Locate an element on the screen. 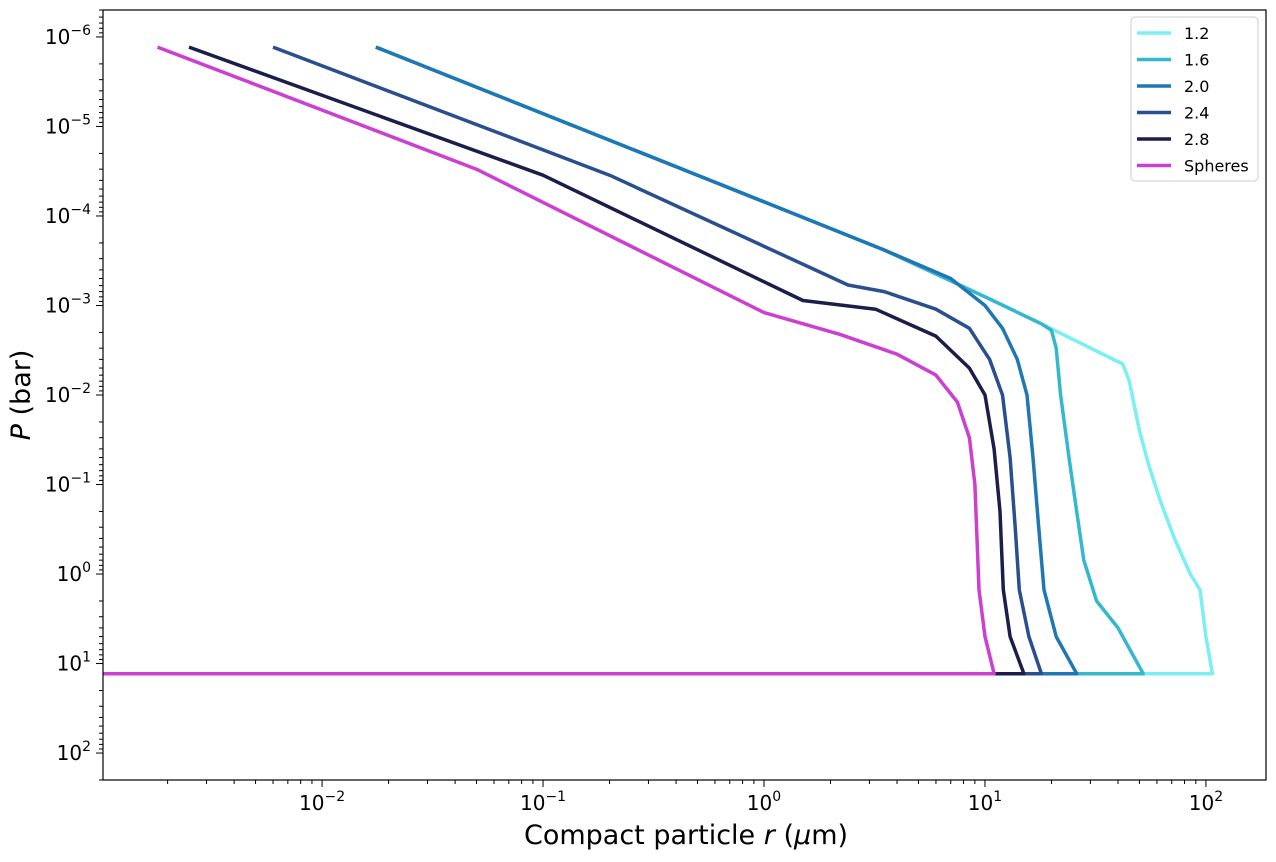 This screenshot has width=1276, height=862. x-axis-title: Compact particle r (μm) is located at coordinates (686, 835).